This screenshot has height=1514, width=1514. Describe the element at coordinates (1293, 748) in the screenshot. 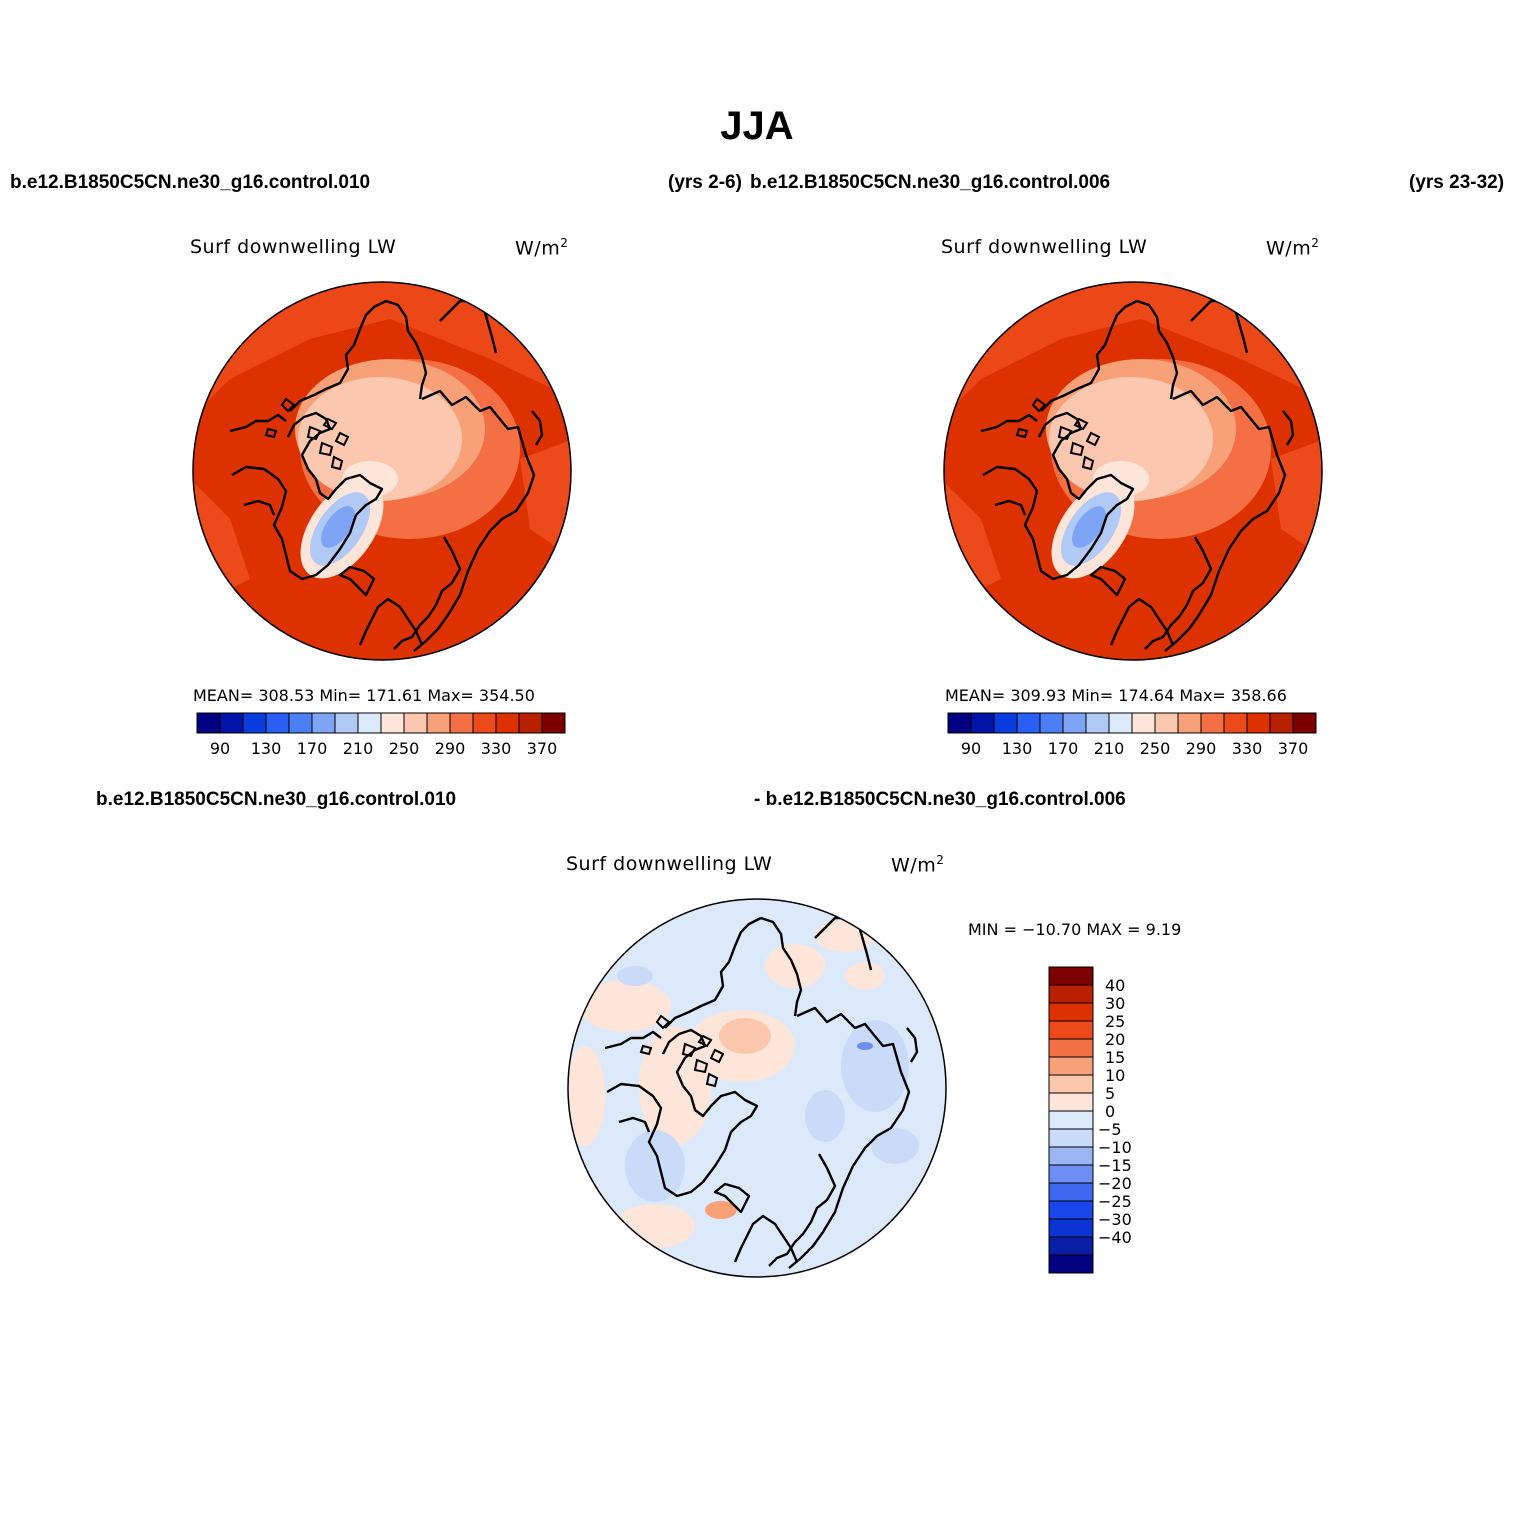

I see `labelbar-tick-7: 370` at that location.